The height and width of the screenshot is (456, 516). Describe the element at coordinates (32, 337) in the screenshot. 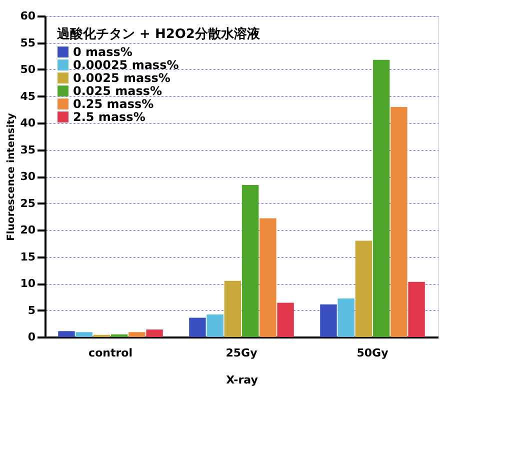

I see `y-tick-label: 0` at that location.